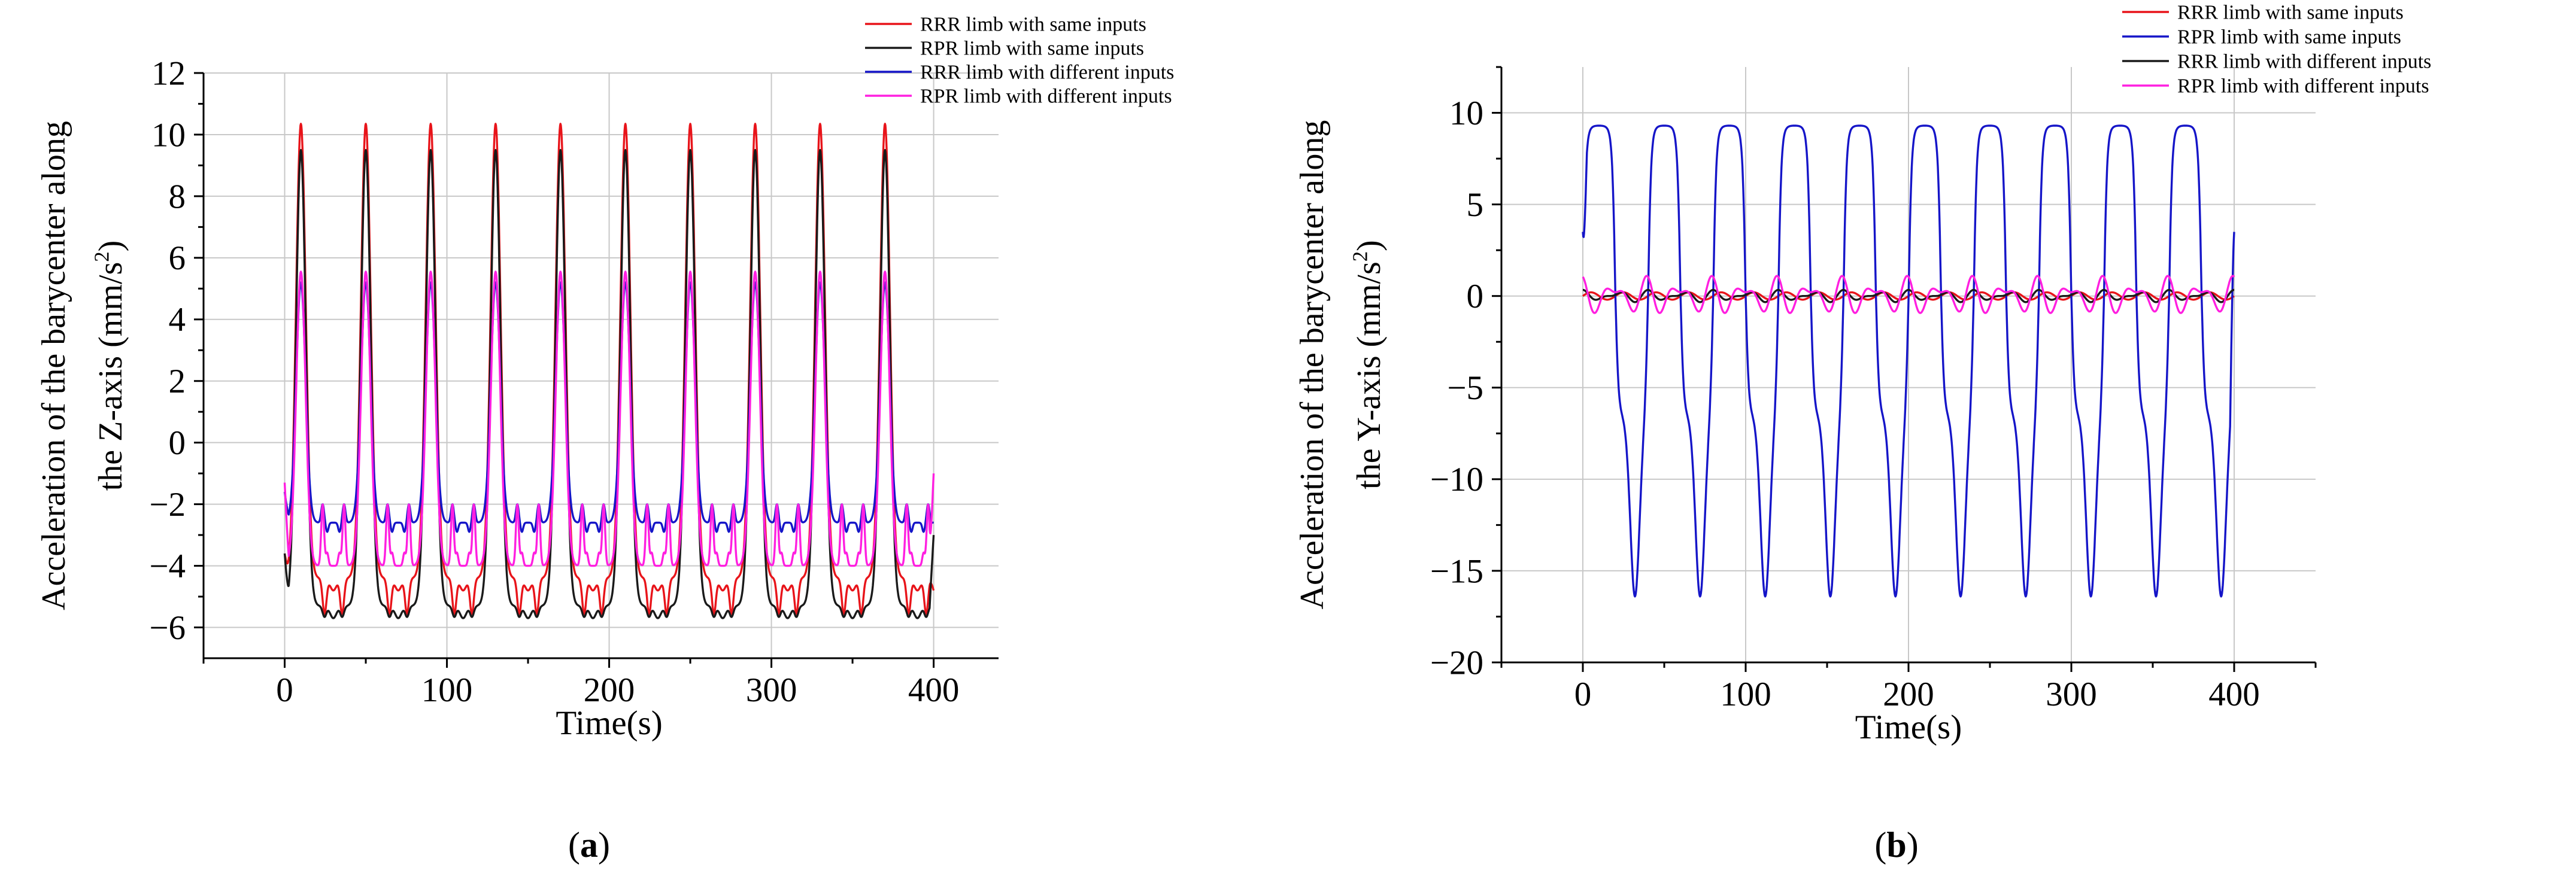  What do you see at coordinates (177, 381) in the screenshot?
I see `y-tick-label: 2` at bounding box center [177, 381].